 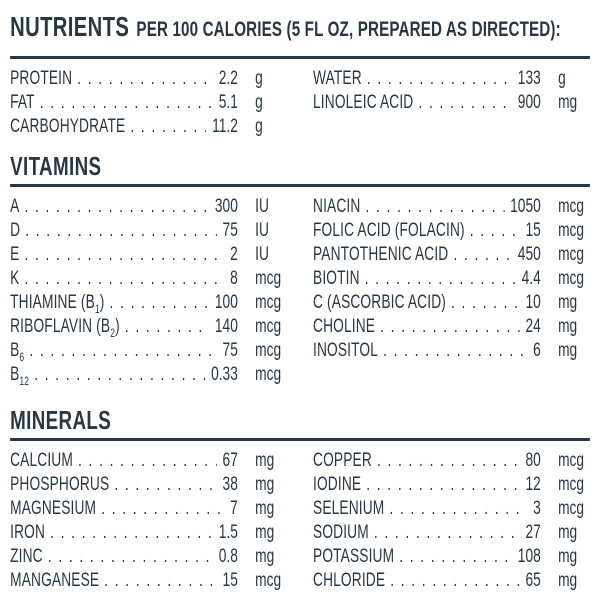 What do you see at coordinates (537, 508) in the screenshot?
I see `nutrient-value: 3` at bounding box center [537, 508].